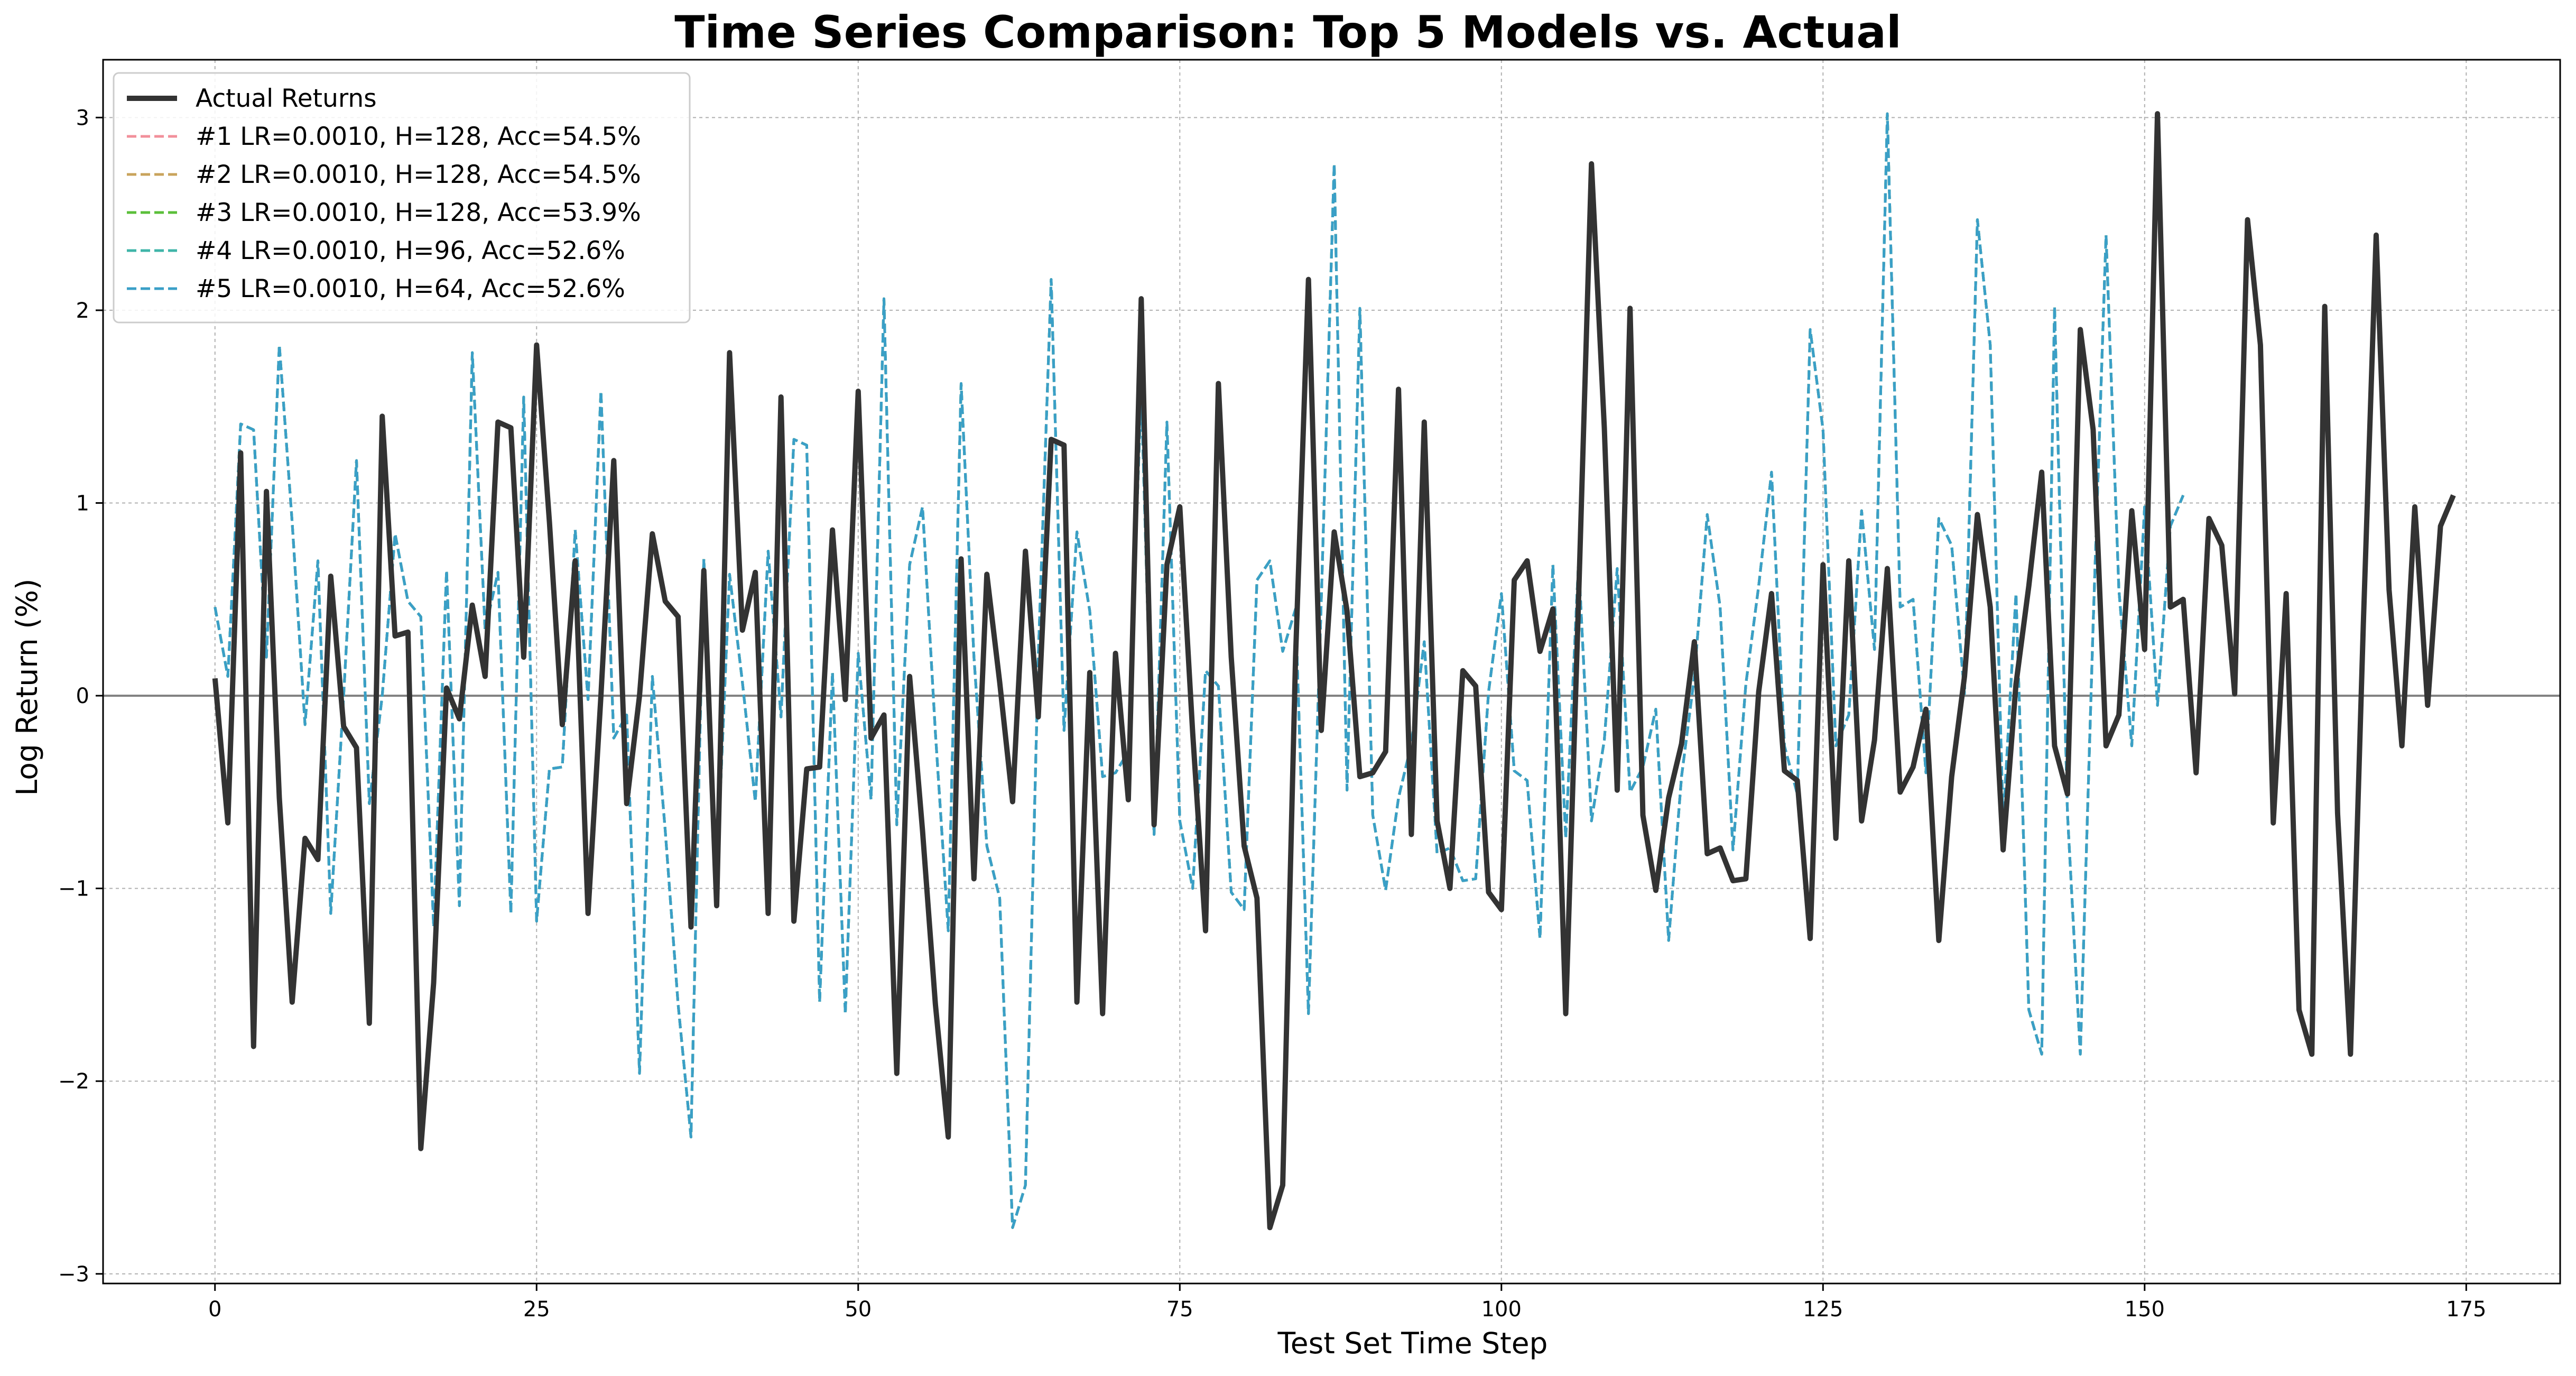  I want to click on x-tick-label: 75, so click(1179, 1309).